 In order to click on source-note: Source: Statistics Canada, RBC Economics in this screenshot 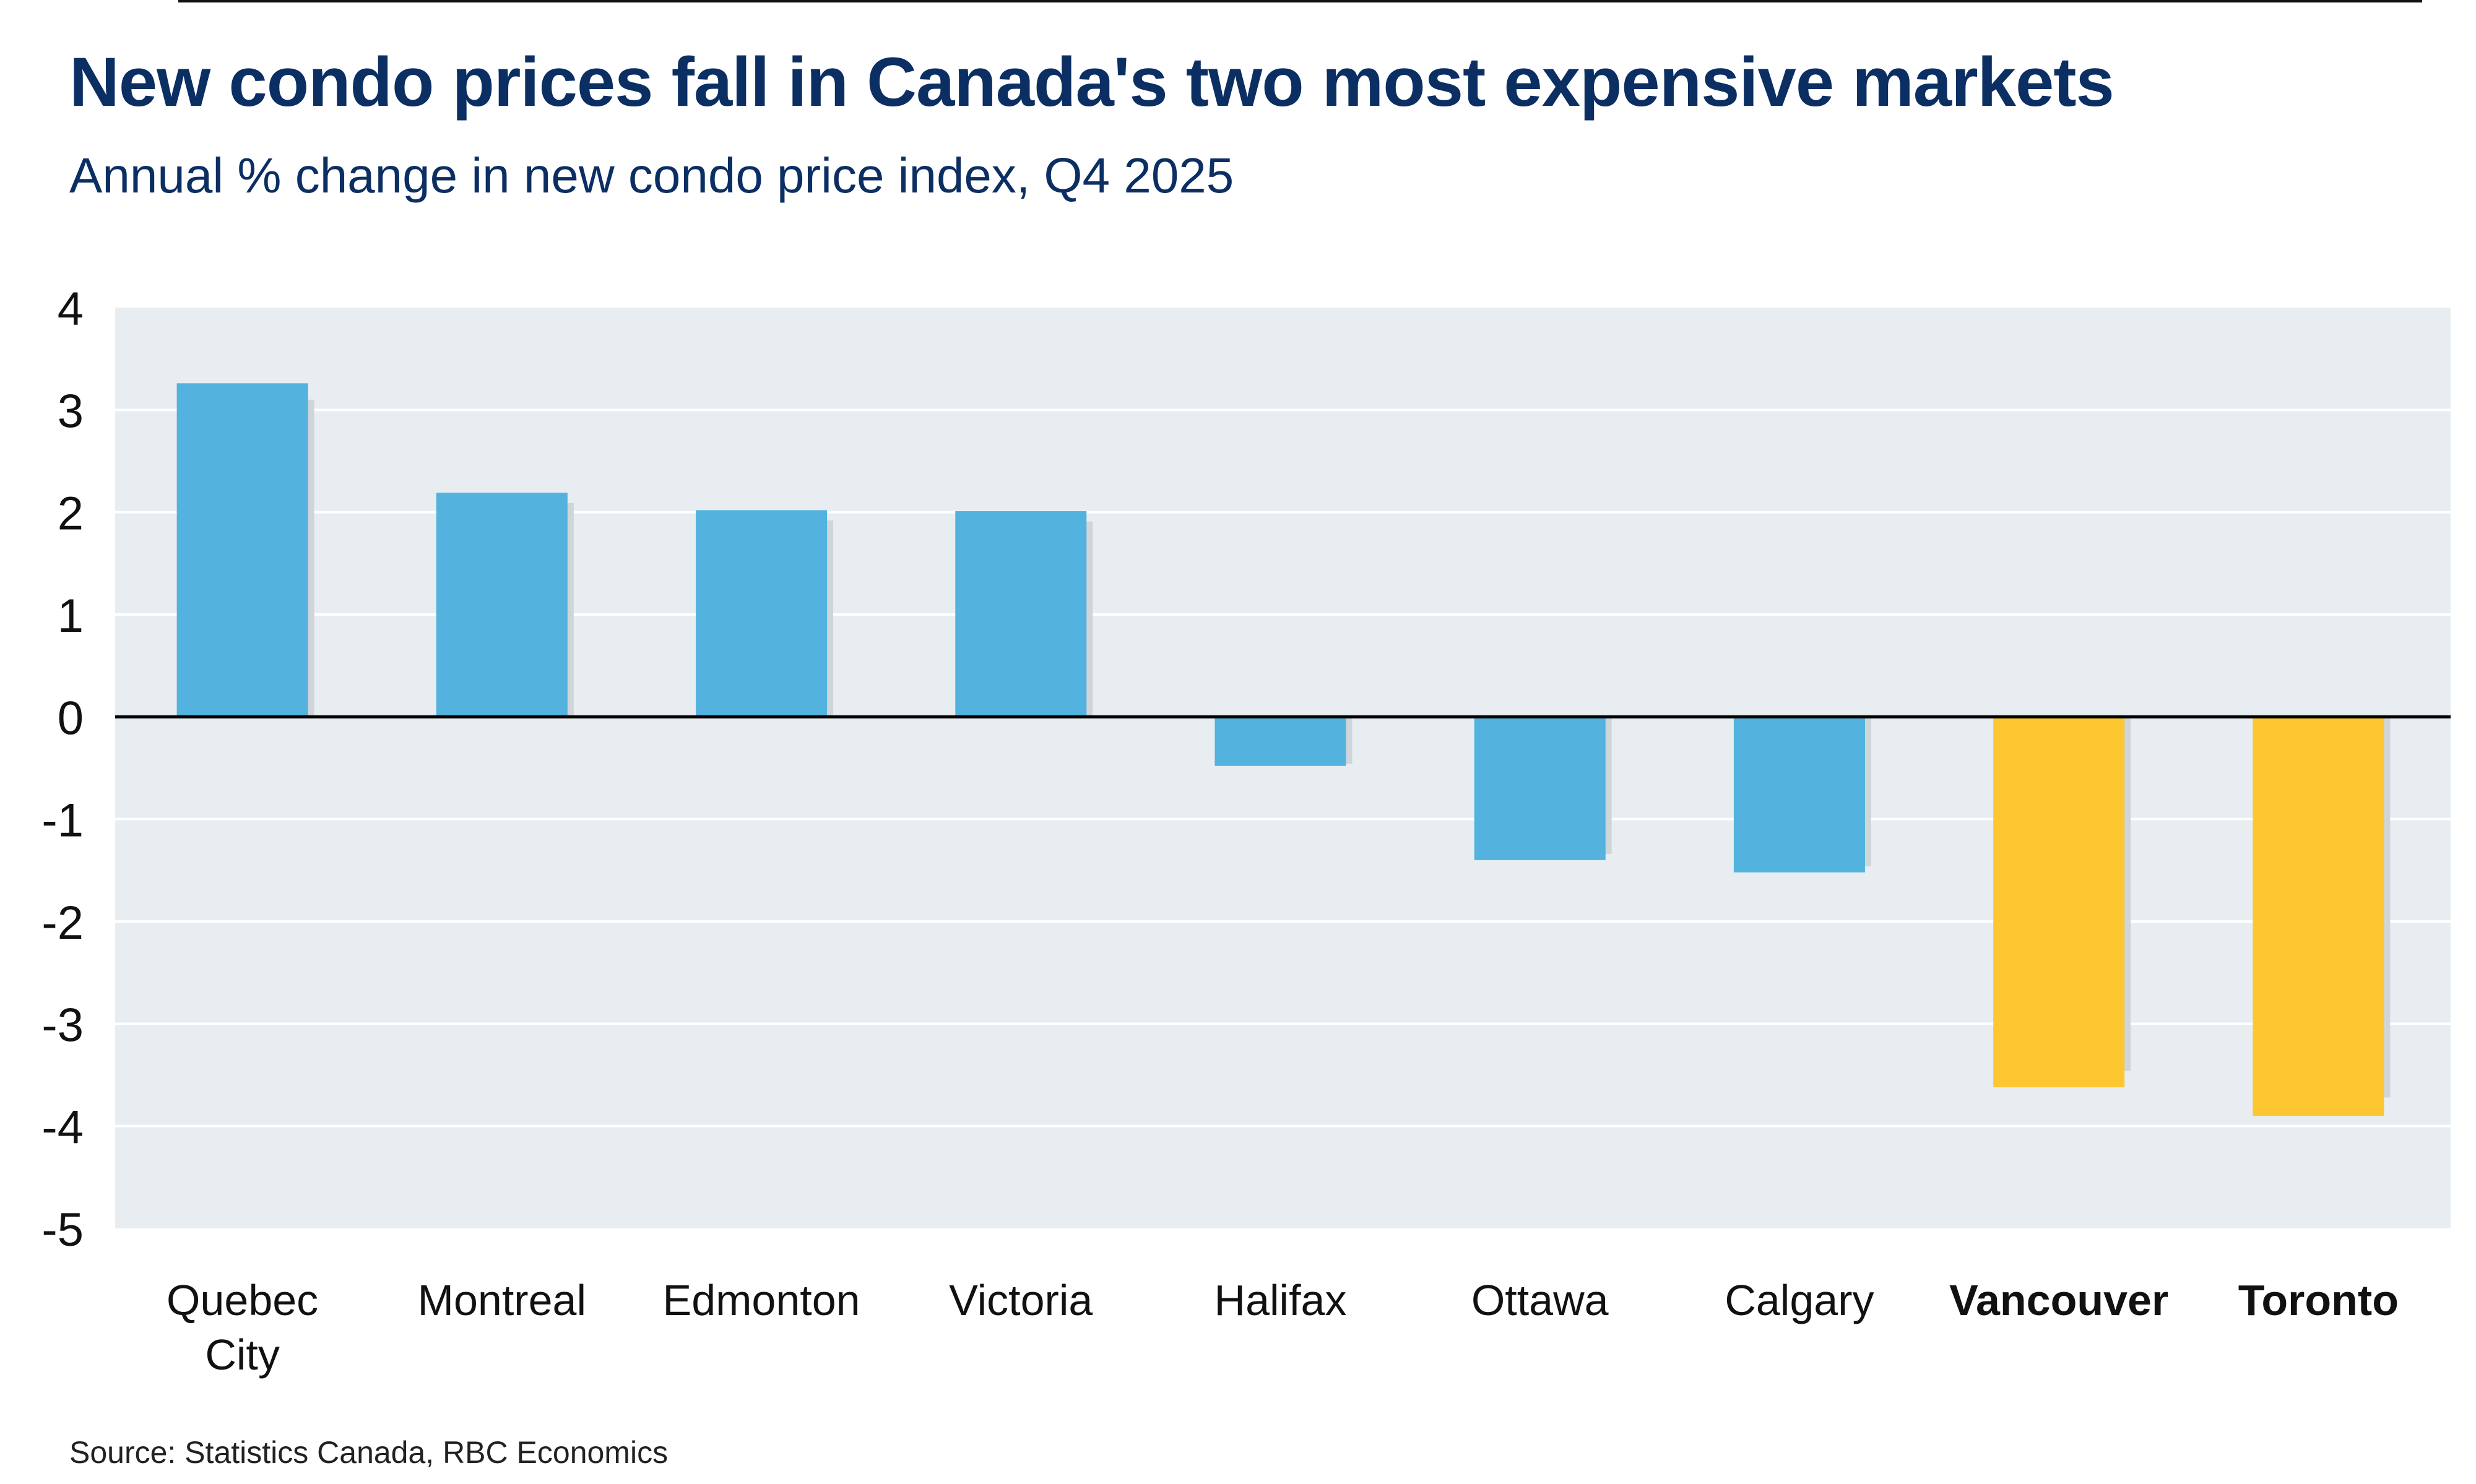, I will do `click(369, 1452)`.